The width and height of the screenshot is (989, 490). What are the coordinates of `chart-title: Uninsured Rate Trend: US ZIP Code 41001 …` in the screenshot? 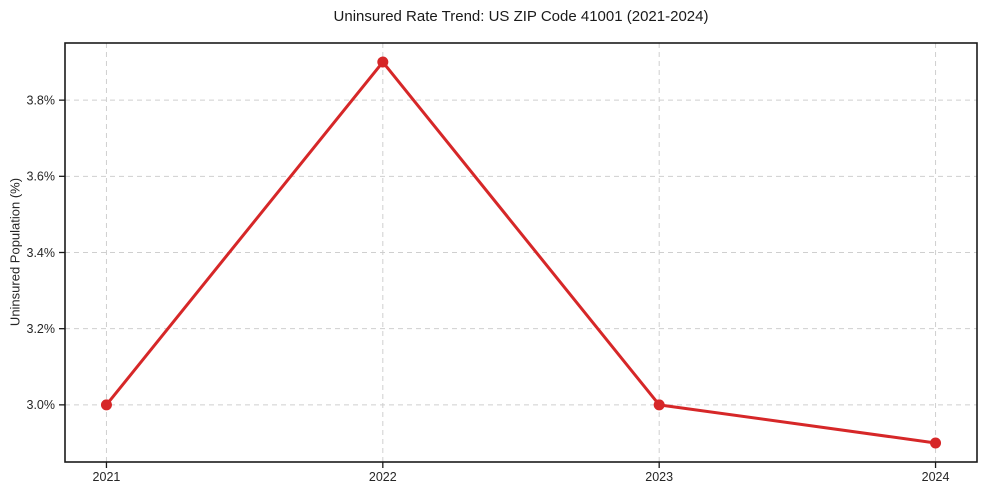 It's located at (521, 16).